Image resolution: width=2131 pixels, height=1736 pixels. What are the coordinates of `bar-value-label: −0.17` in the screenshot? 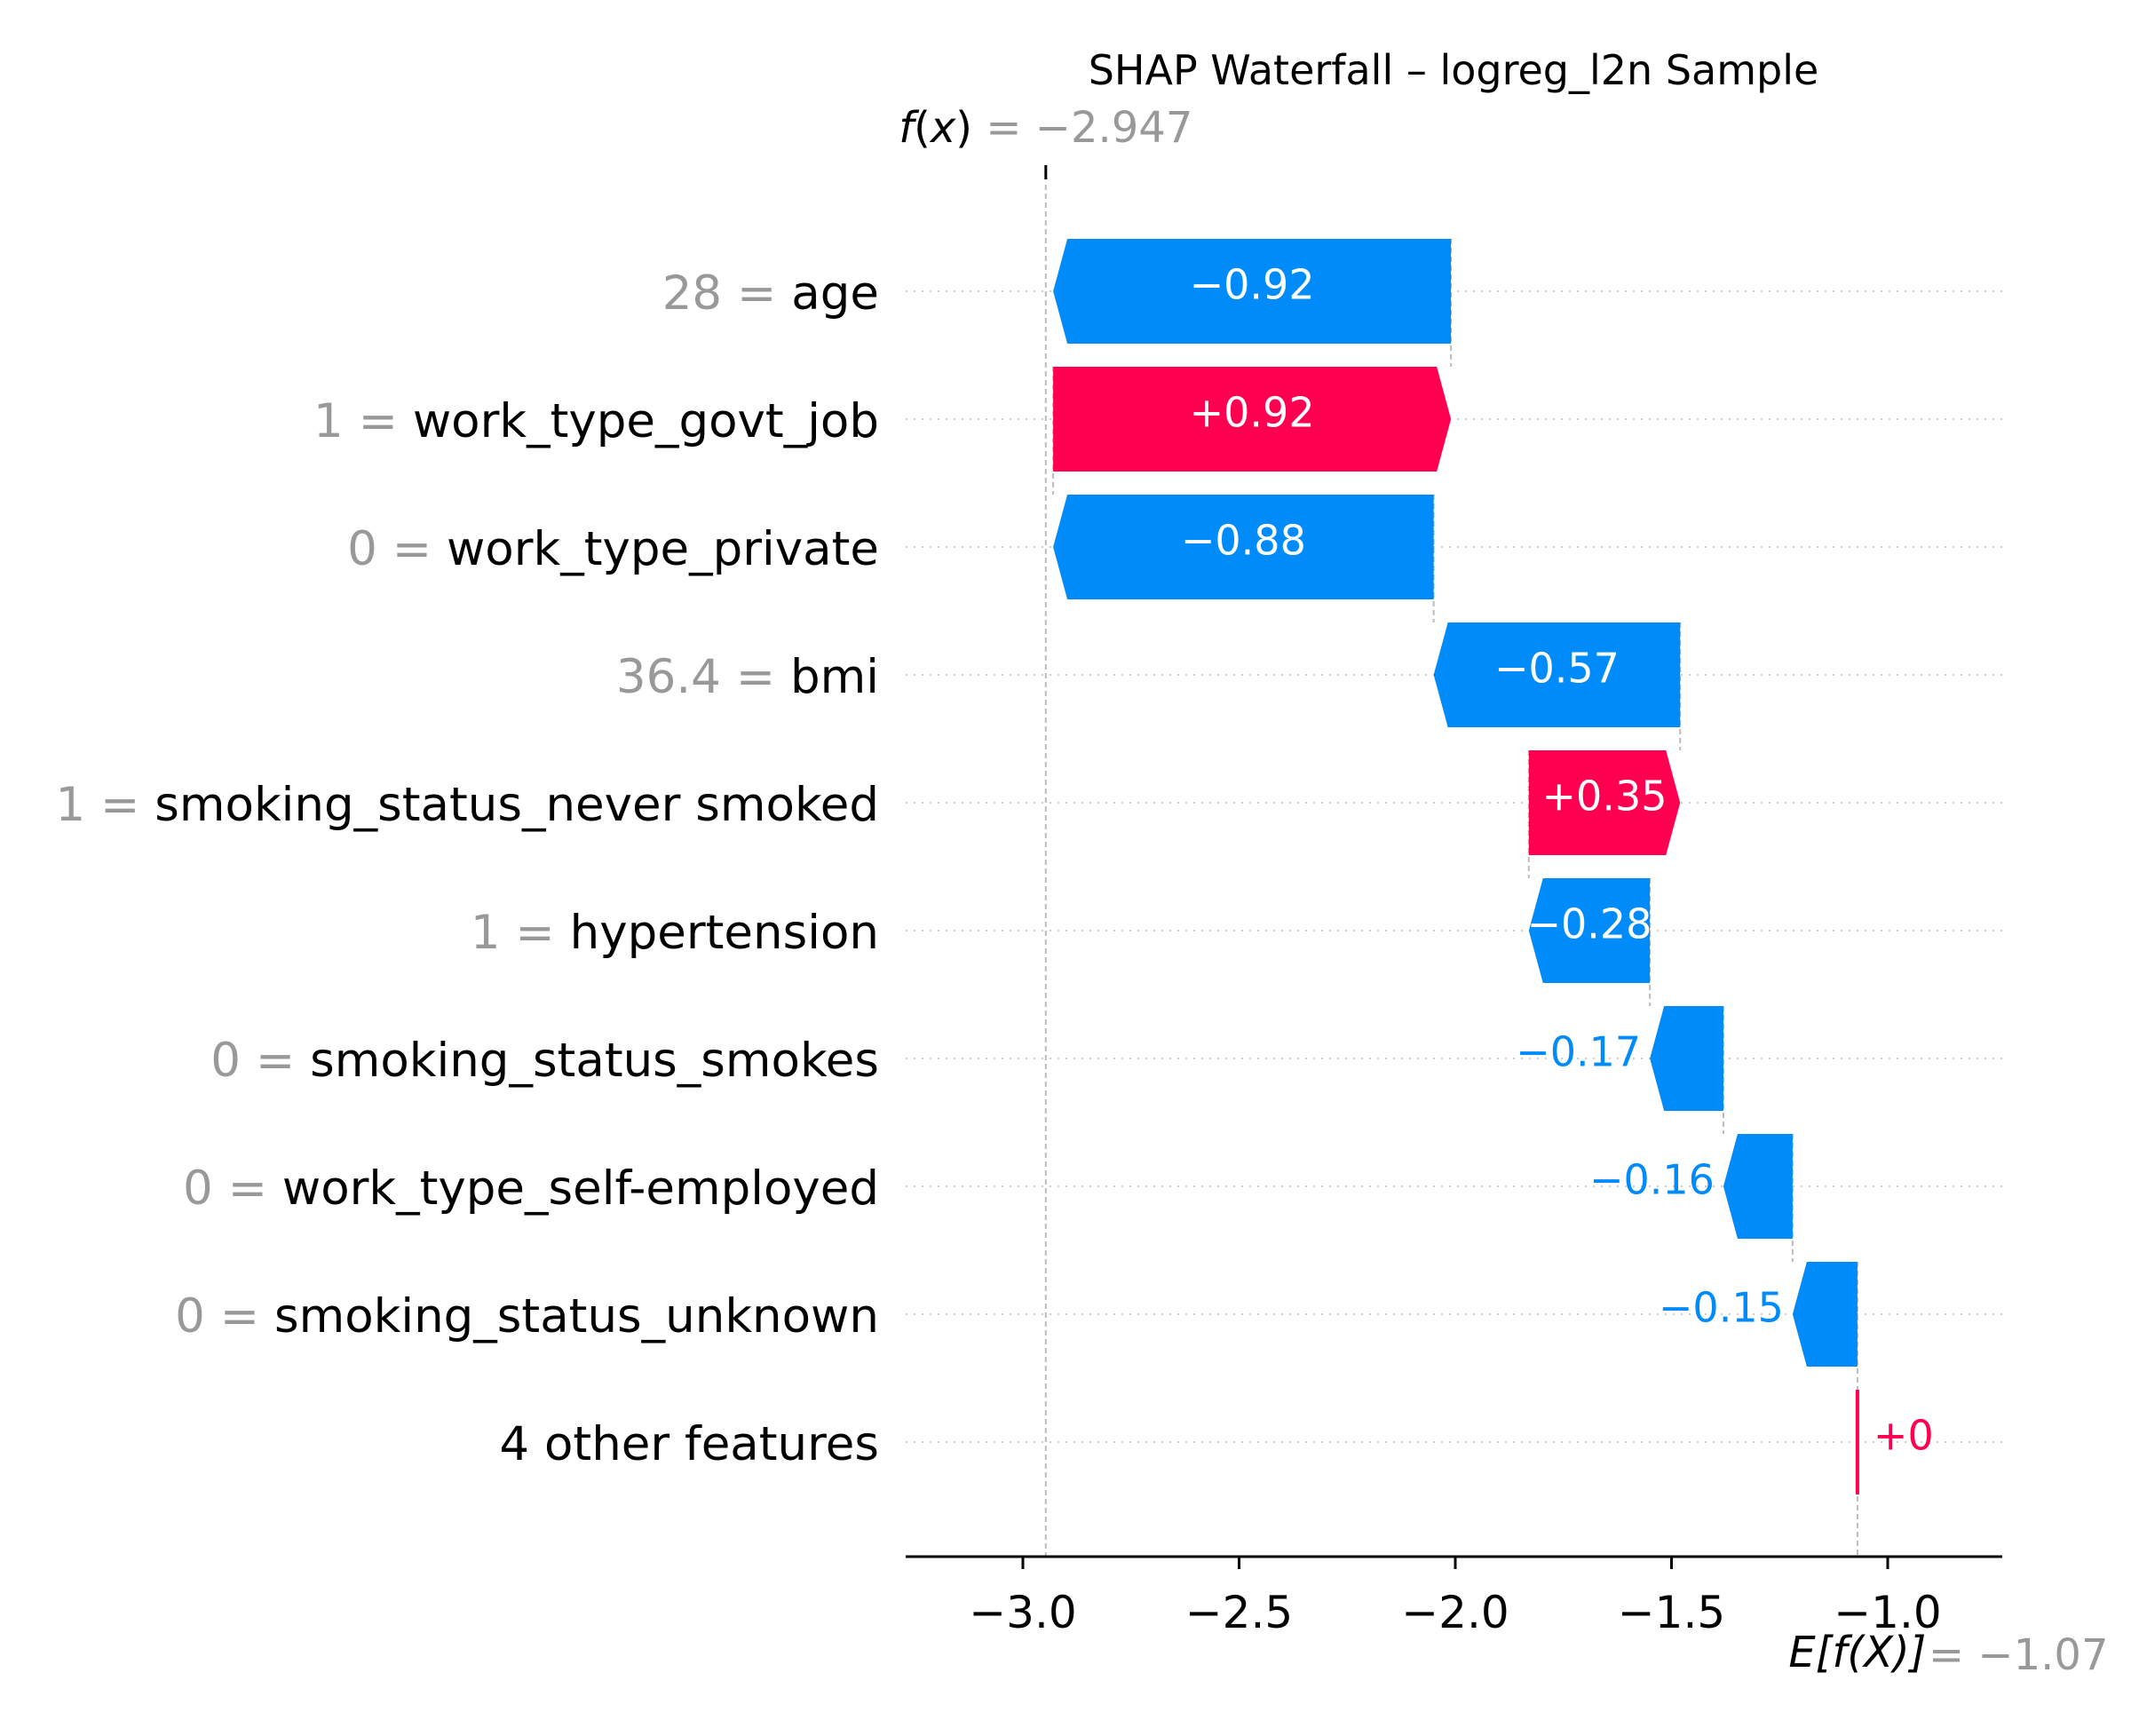 It's located at (1578, 1052).